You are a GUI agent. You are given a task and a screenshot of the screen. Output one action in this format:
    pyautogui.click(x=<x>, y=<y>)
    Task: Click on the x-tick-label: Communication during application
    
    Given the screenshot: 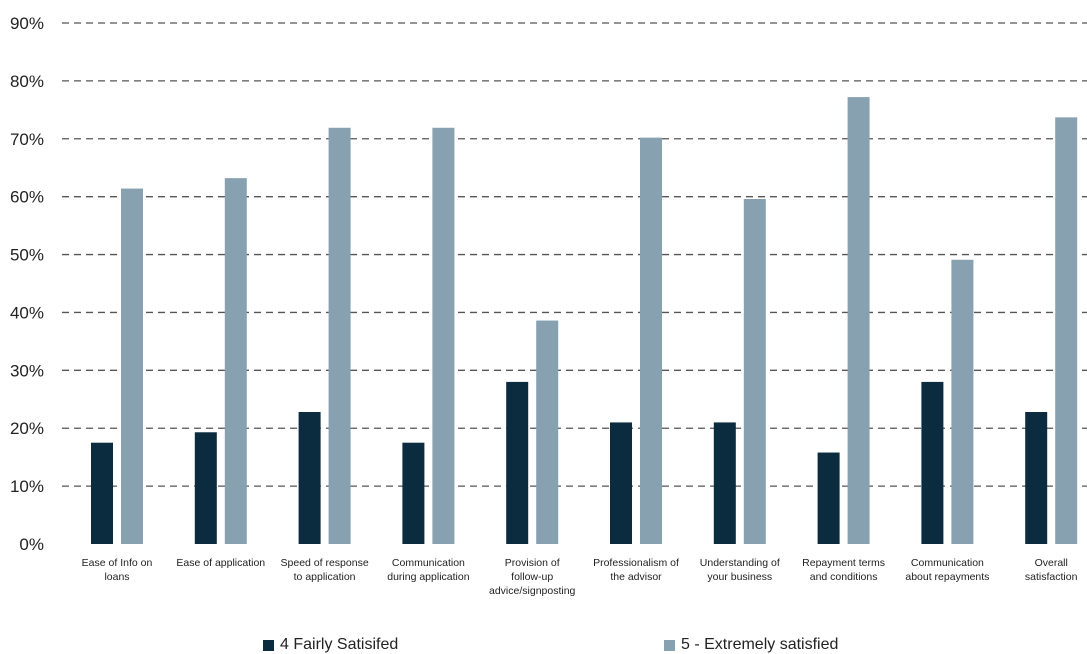 What is the action you would take?
    pyautogui.click(x=428, y=570)
    